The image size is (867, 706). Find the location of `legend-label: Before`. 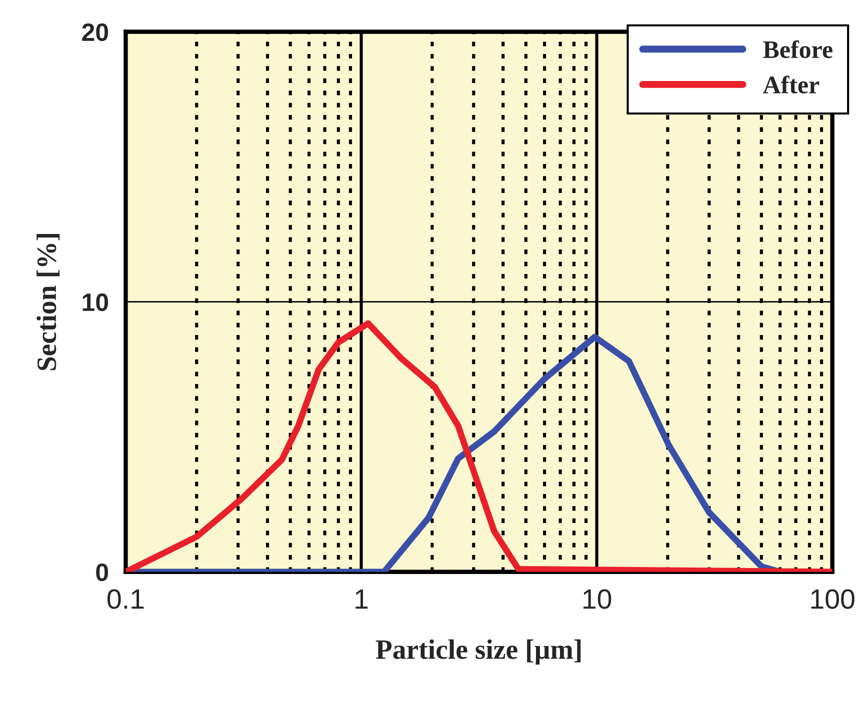

legend-label: Before is located at coordinates (797, 49).